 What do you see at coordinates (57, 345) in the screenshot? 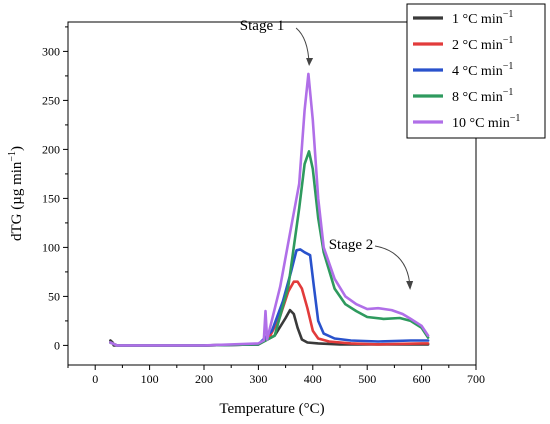
I see `y-tick-label: 0` at bounding box center [57, 345].